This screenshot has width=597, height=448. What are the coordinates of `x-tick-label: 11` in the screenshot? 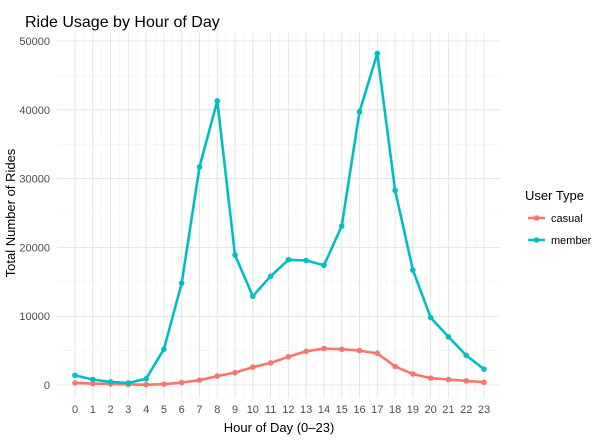 It's located at (270, 410).